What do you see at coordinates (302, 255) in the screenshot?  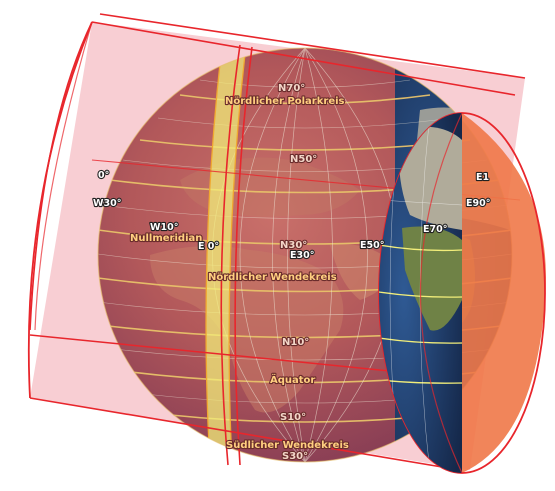 I see `label-e30: E30°` at bounding box center [302, 255].